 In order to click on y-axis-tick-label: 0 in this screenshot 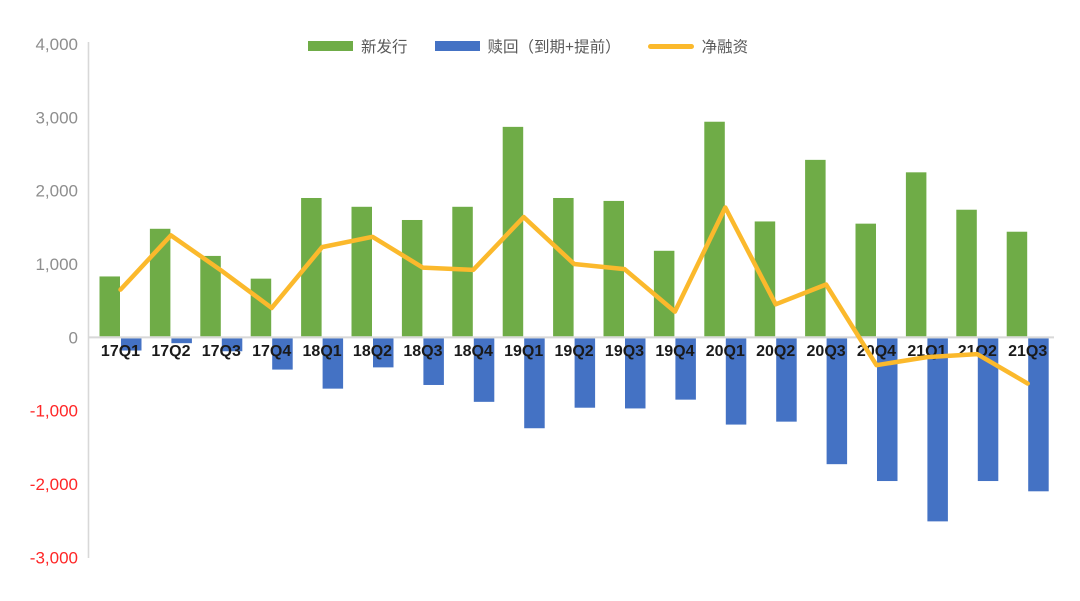, I will do `click(73, 337)`.